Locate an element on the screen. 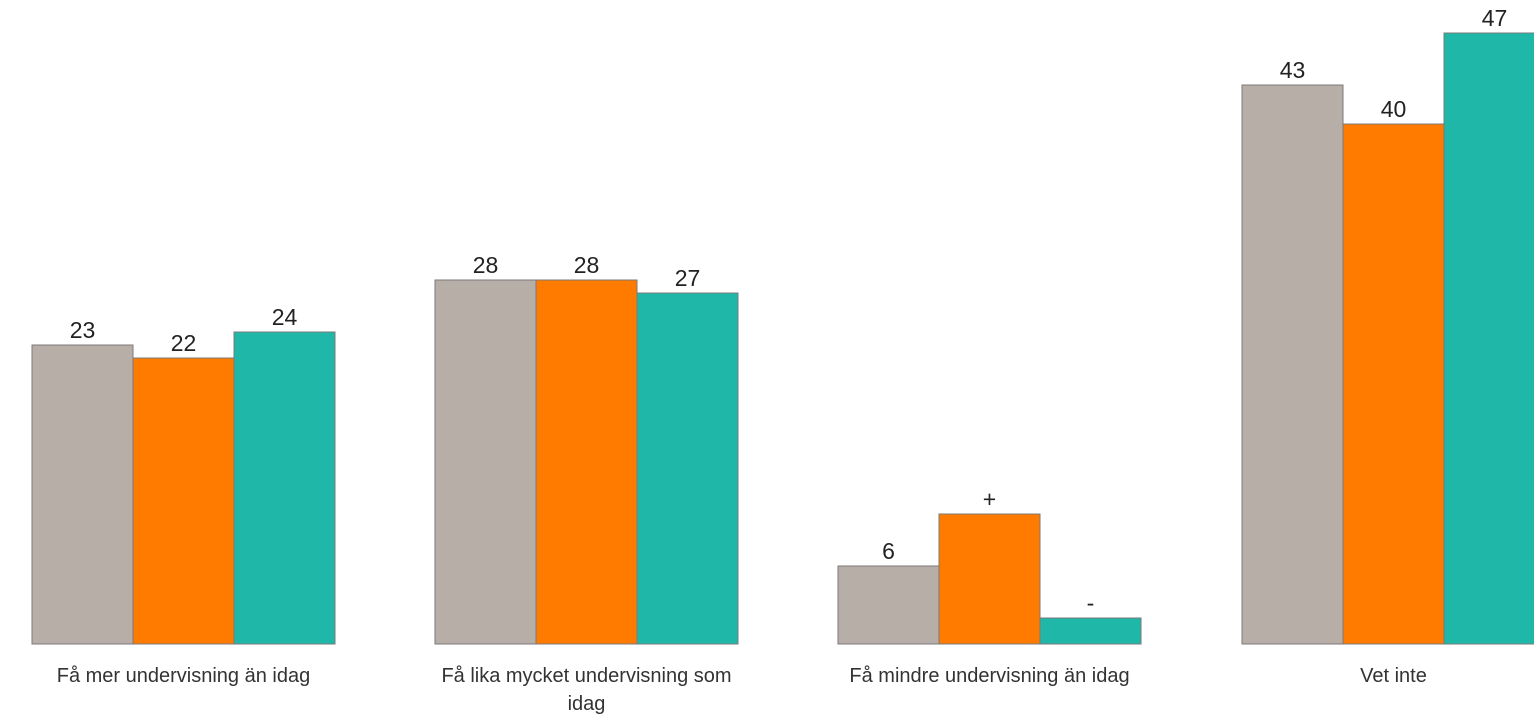 This screenshot has width=1534, height=718. value-label-2-2: - is located at coordinates (1091, 603).